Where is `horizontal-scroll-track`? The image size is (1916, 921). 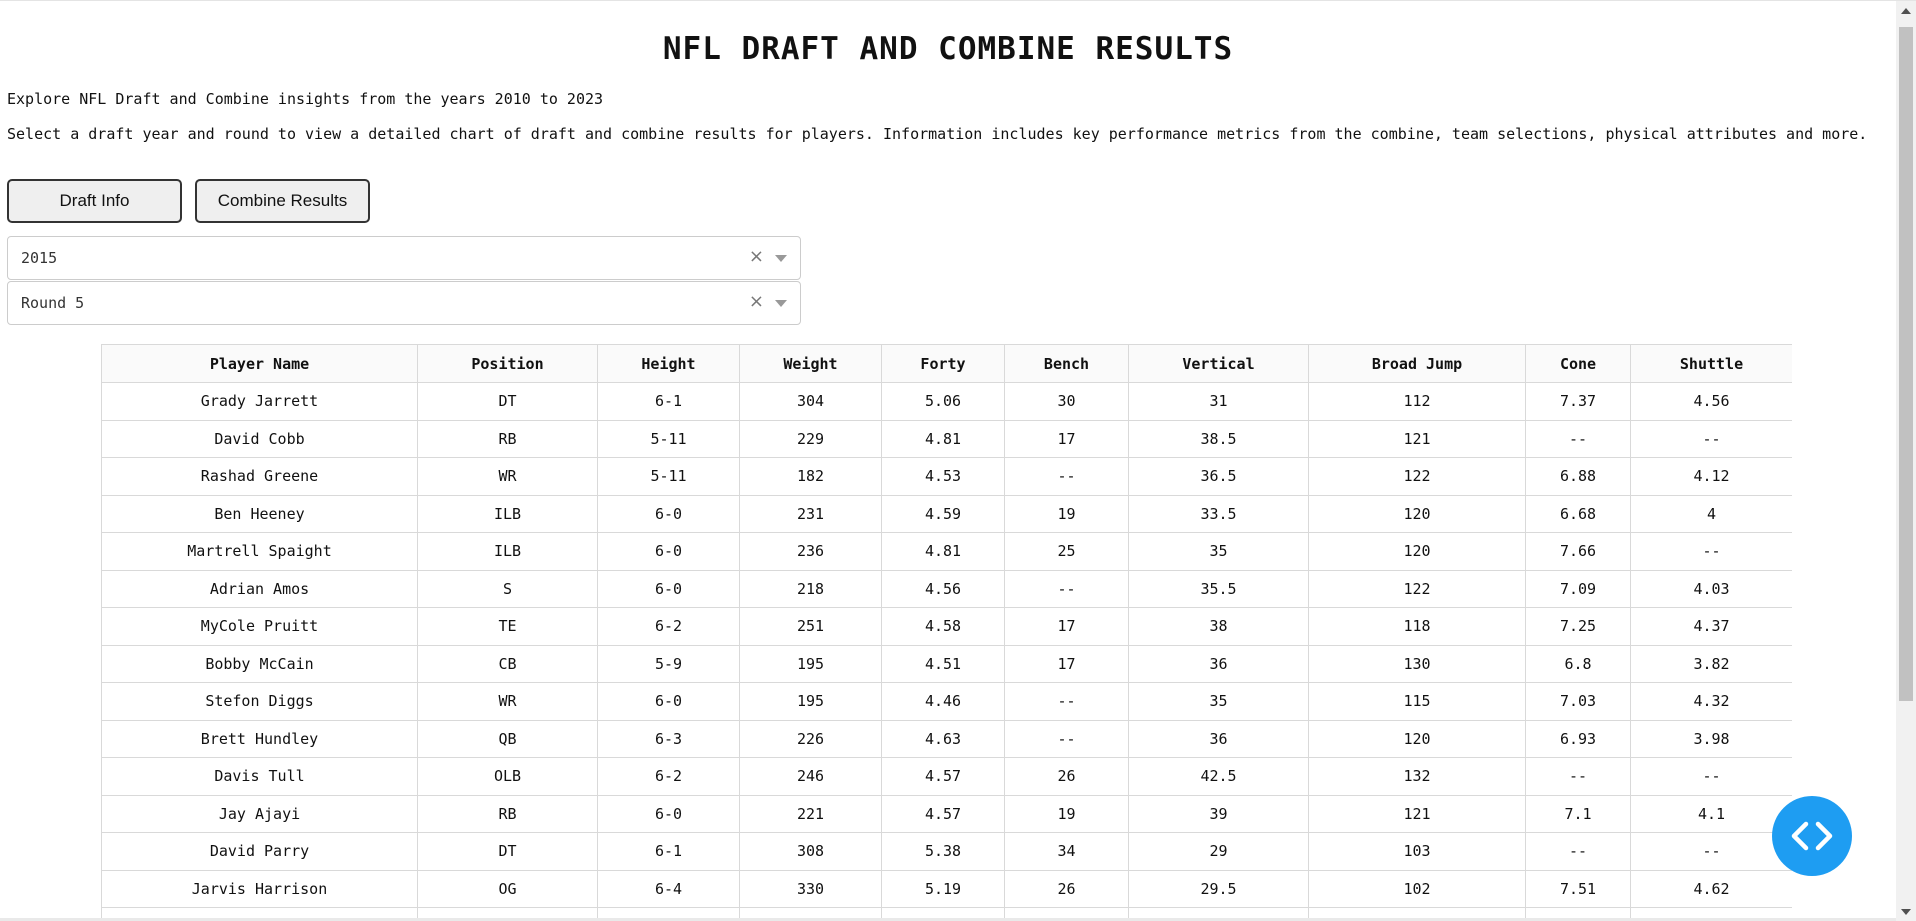
horizontal-scroll-track is located at coordinates (948, 919).